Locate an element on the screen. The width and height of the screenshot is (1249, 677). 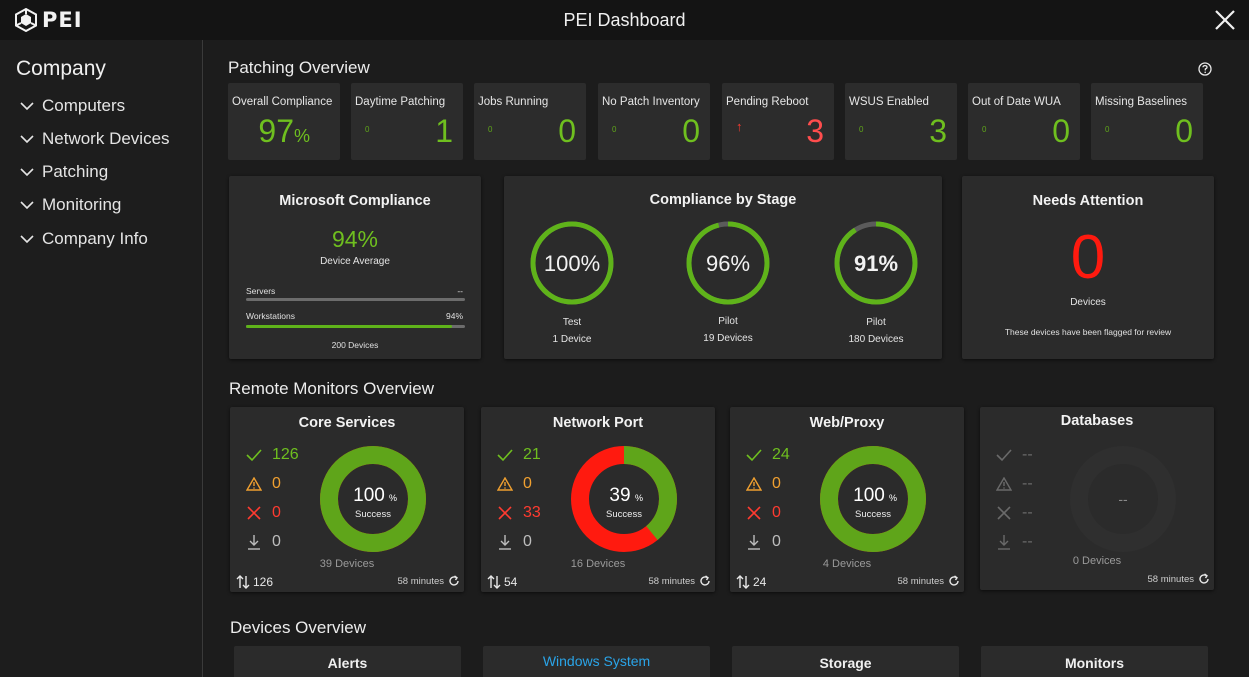
stage-ring-test: 100% is located at coordinates (572, 263).